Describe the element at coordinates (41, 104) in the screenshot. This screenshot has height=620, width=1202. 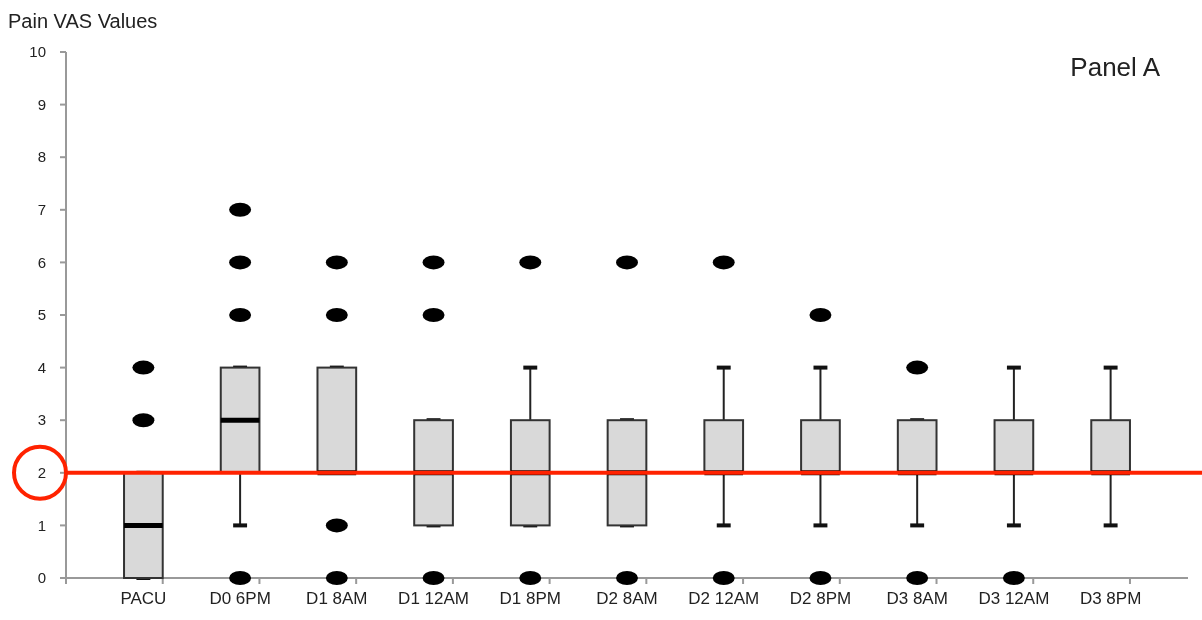
I see `y-tick-label: 9` at that location.